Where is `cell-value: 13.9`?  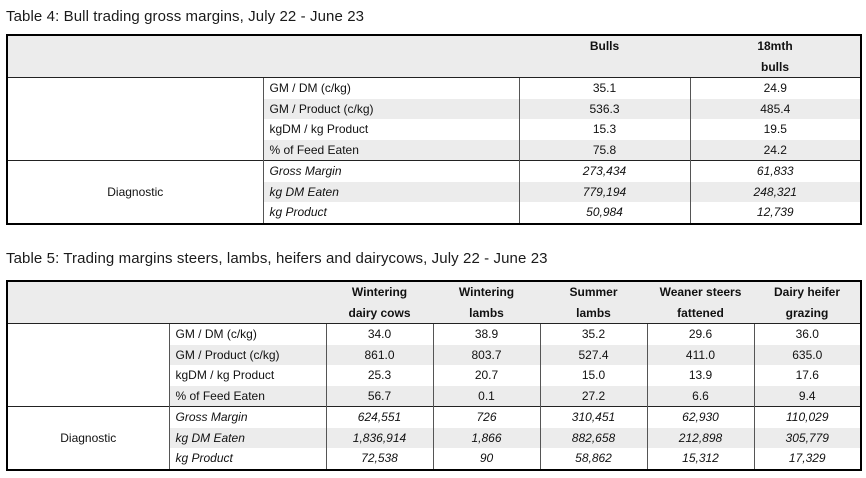 cell-value: 13.9 is located at coordinates (700, 375).